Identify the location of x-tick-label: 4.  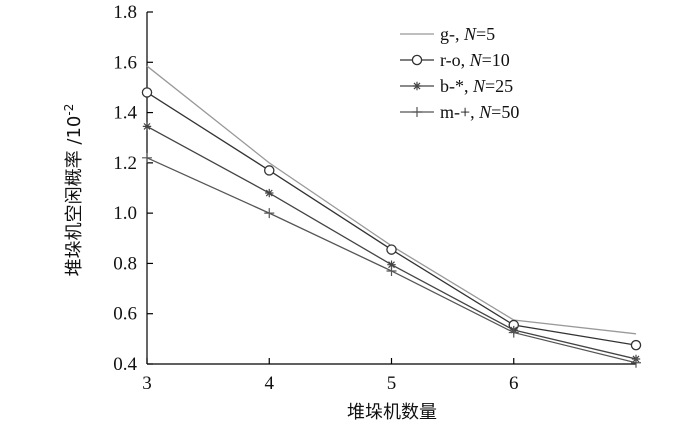
(270, 383).